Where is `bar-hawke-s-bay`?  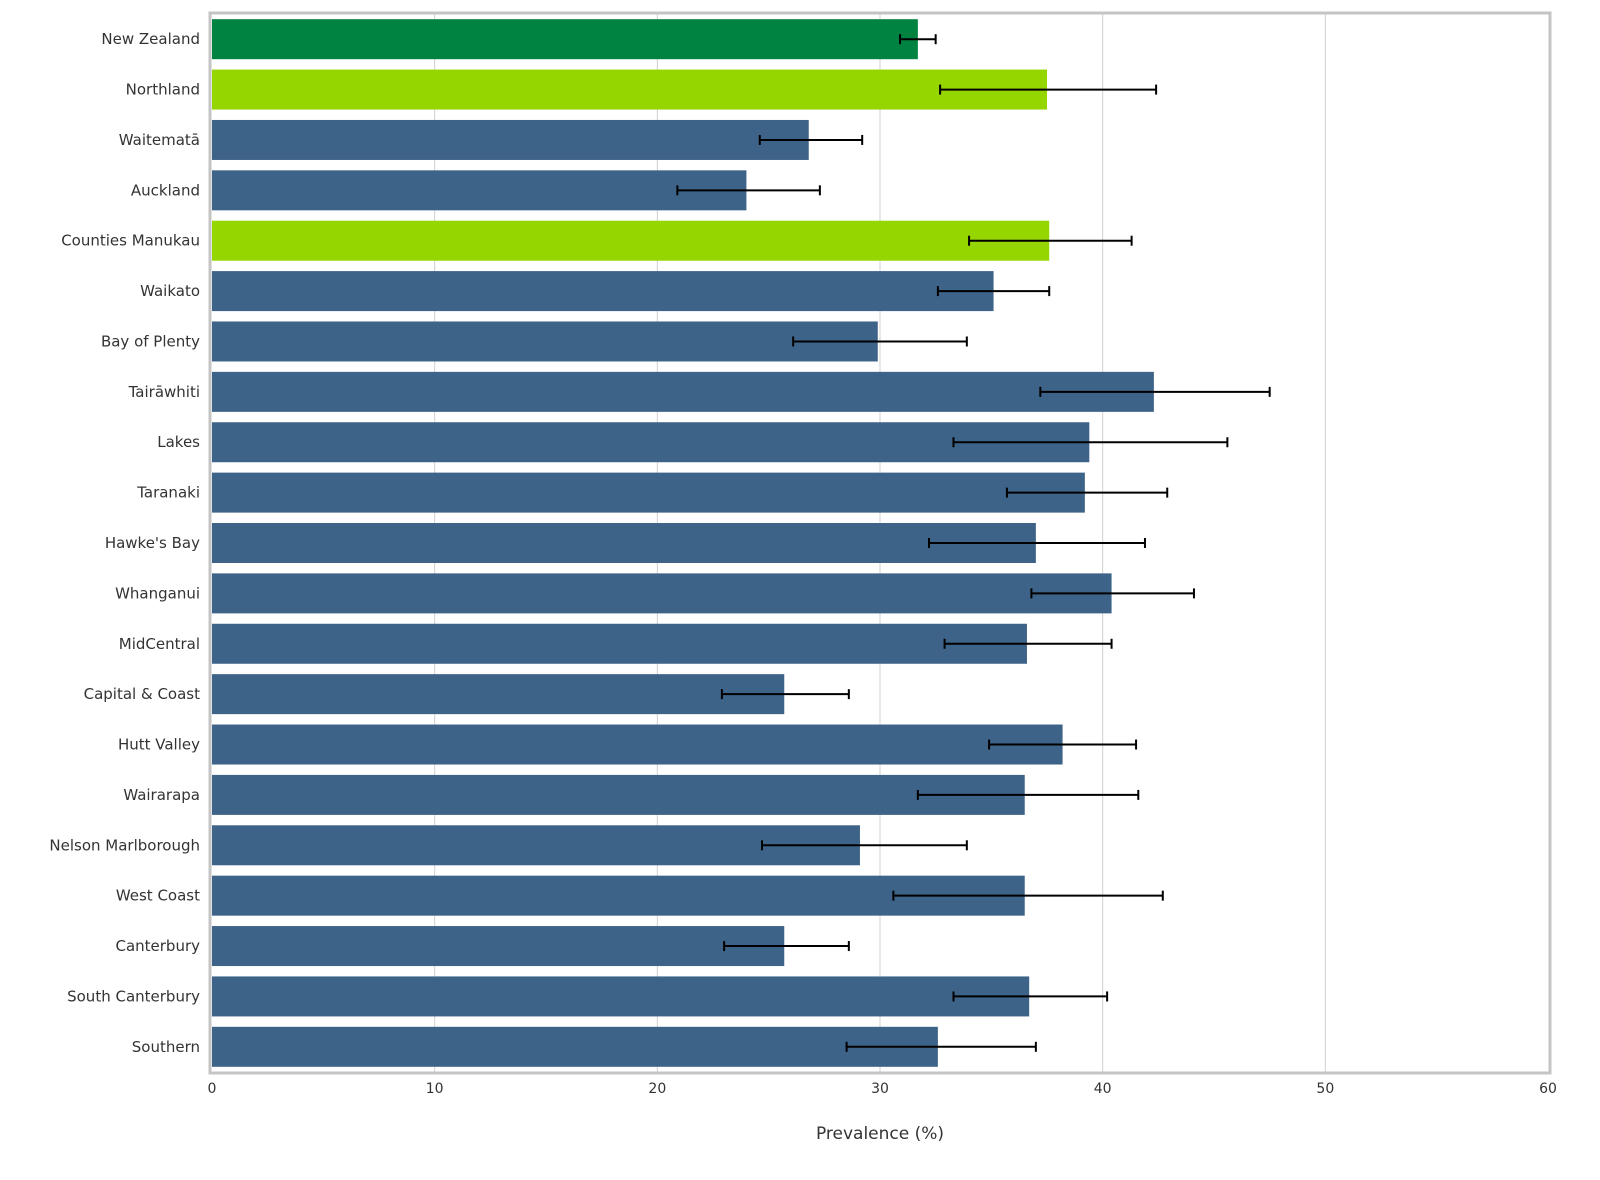
bar-hawke-s-bay is located at coordinates (624, 543).